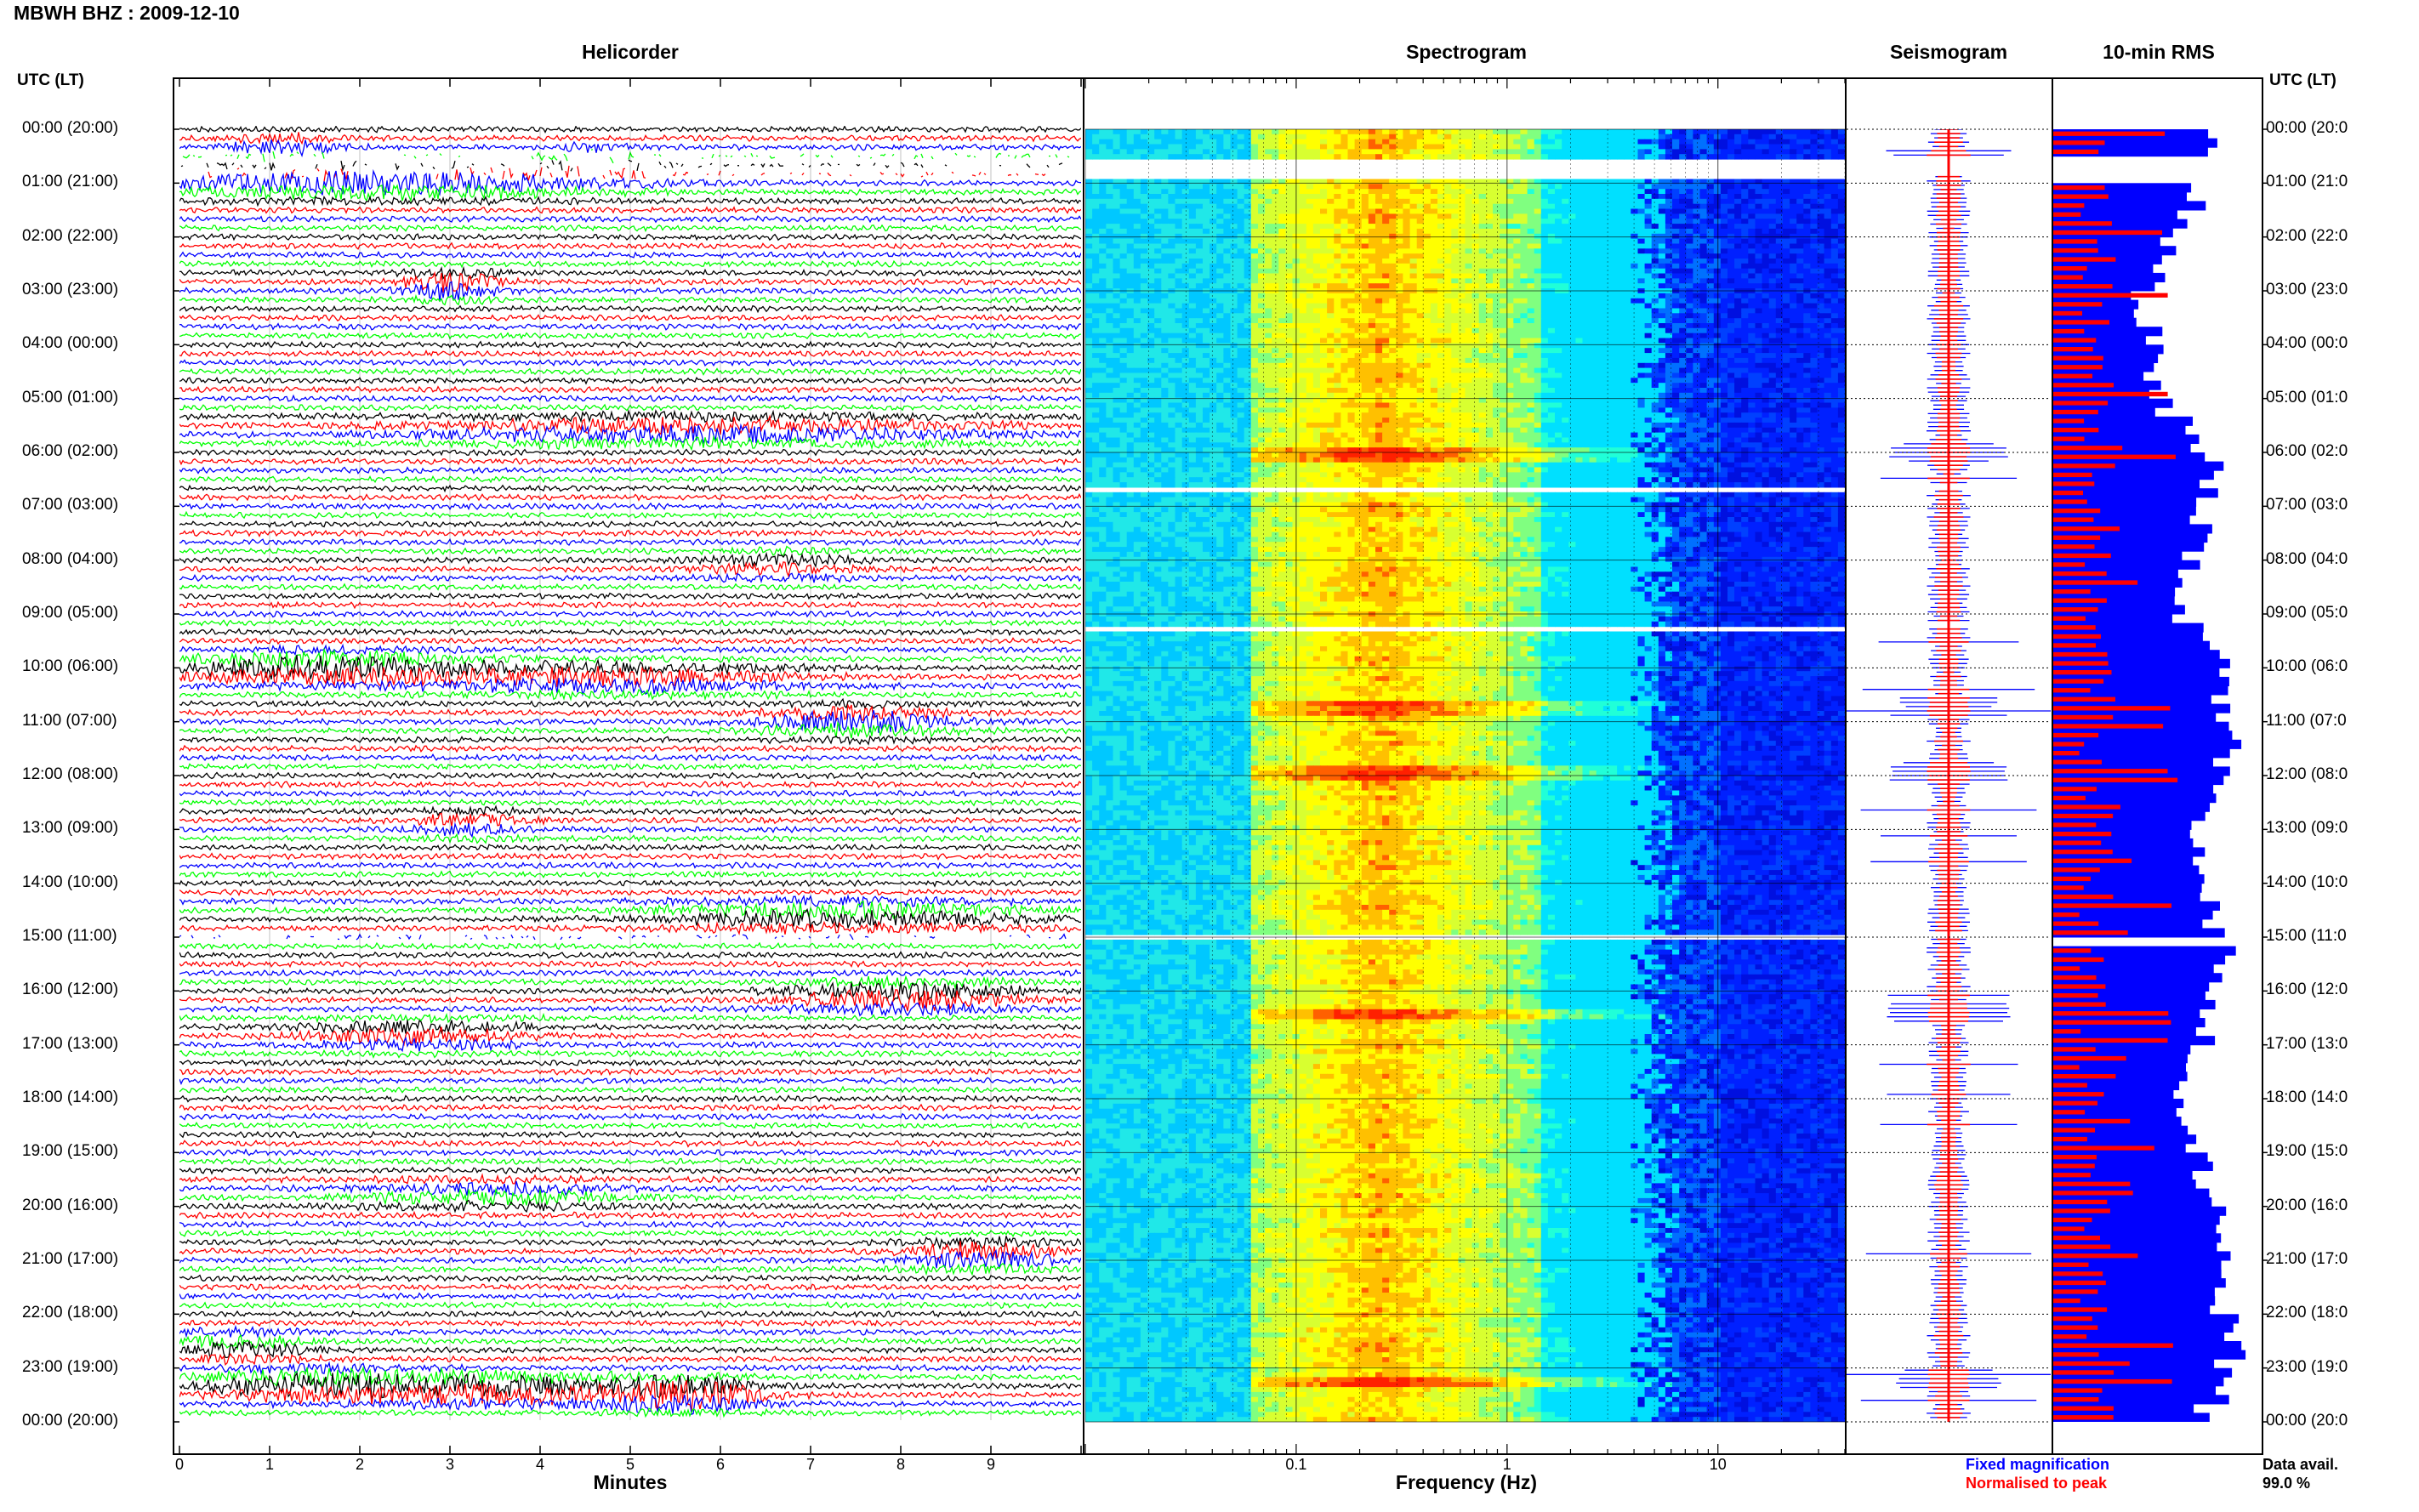  Describe the element at coordinates (2307, 990) in the screenshot. I see `time-label-right: 16:00 (12:0` at that location.